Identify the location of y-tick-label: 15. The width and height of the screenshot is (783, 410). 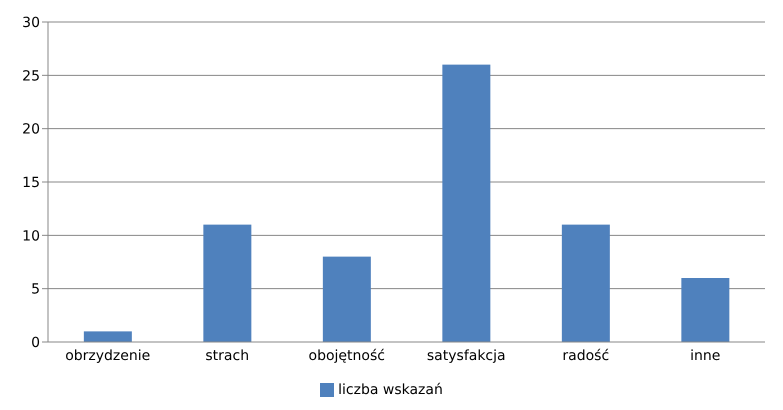
(31, 182).